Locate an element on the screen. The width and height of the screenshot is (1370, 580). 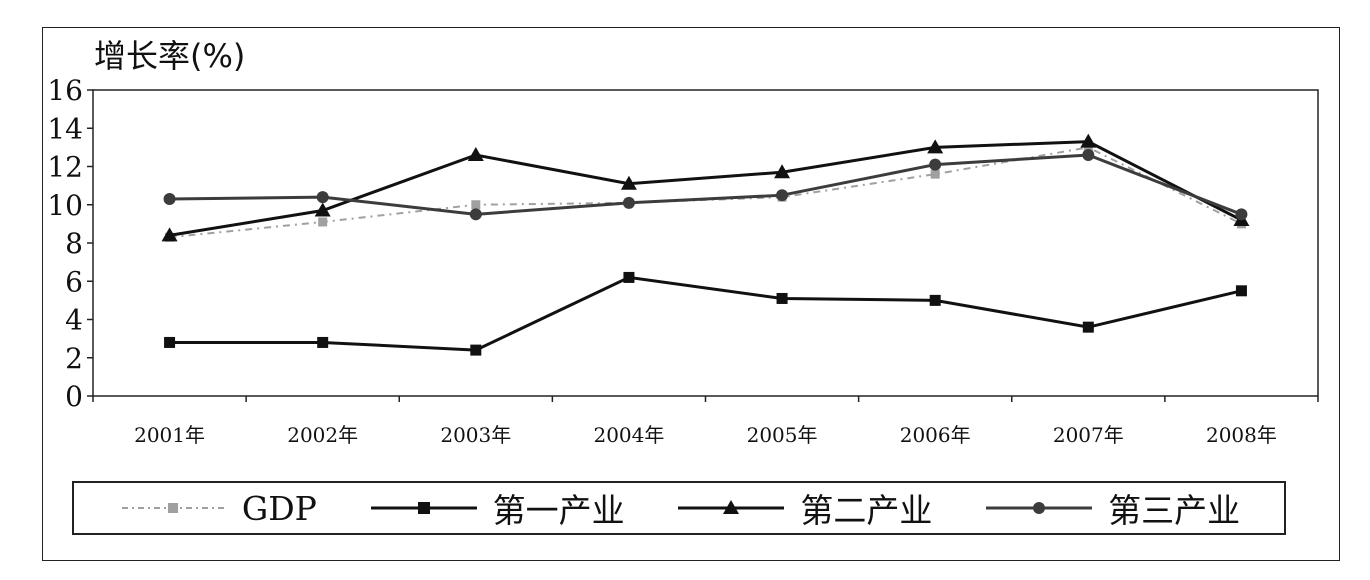
x-tick-label: 2003年 is located at coordinates (475, 435).